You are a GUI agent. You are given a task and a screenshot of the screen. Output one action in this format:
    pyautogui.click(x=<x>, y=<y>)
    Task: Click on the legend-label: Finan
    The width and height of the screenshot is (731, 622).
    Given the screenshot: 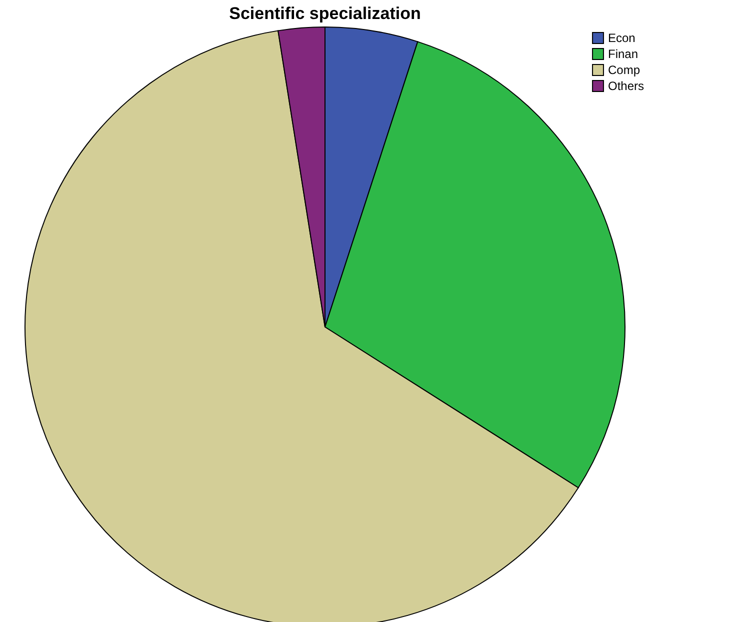 What is the action you would take?
    pyautogui.click(x=623, y=54)
    